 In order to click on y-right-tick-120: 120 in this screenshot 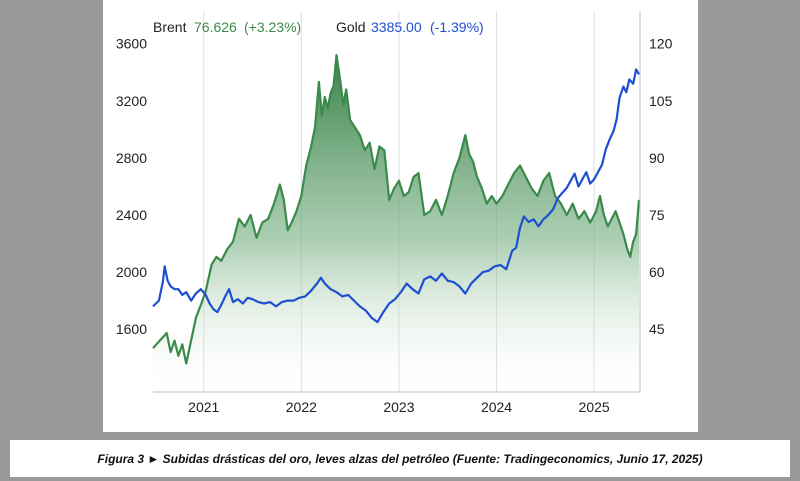, I will do `click(661, 44)`.